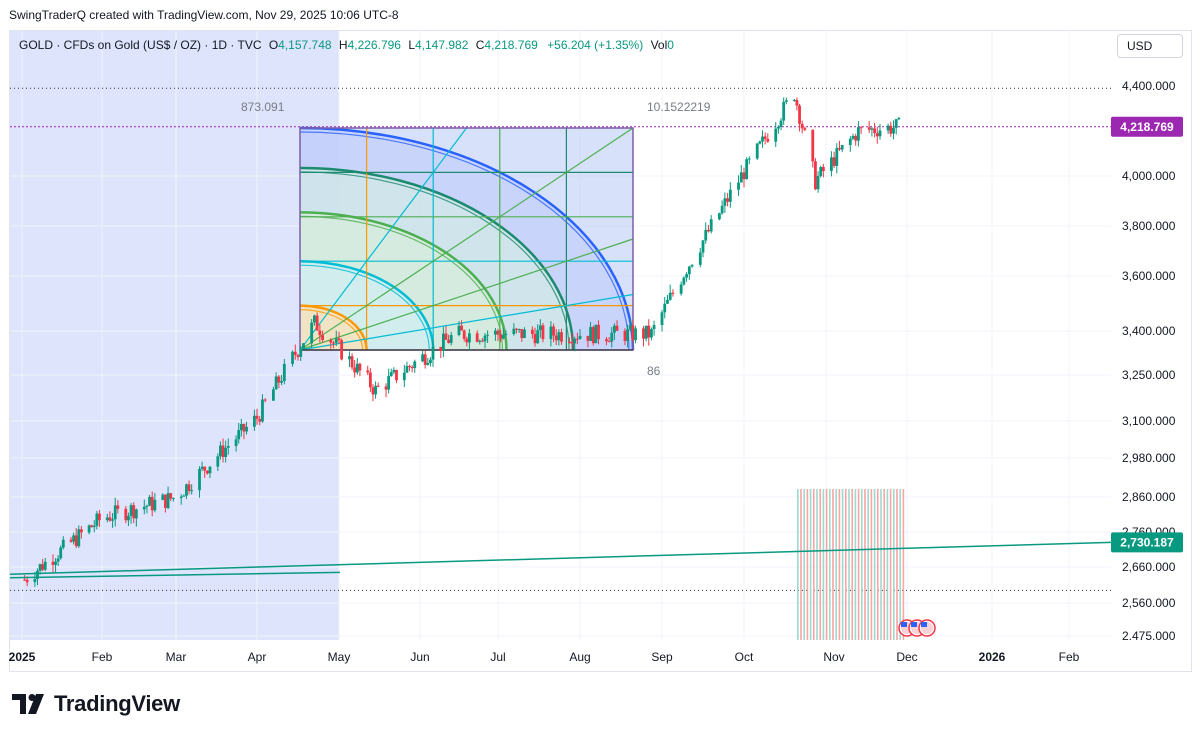 Image resolution: width=1200 pixels, height=735 pixels. Describe the element at coordinates (670, 45) in the screenshot. I see `volume-value: 0` at that location.